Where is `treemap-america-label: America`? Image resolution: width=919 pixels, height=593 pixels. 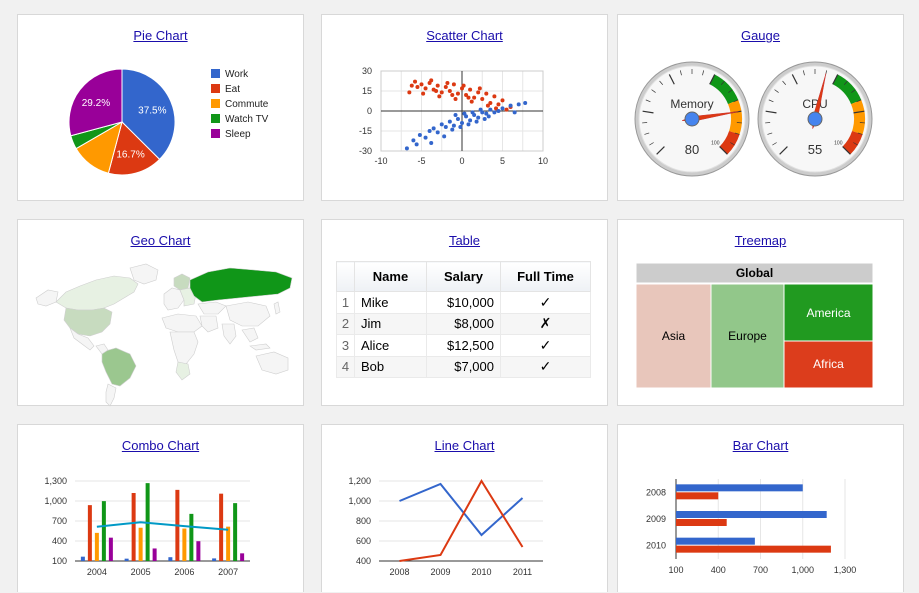 treemap-america-label: America is located at coordinates (828, 313).